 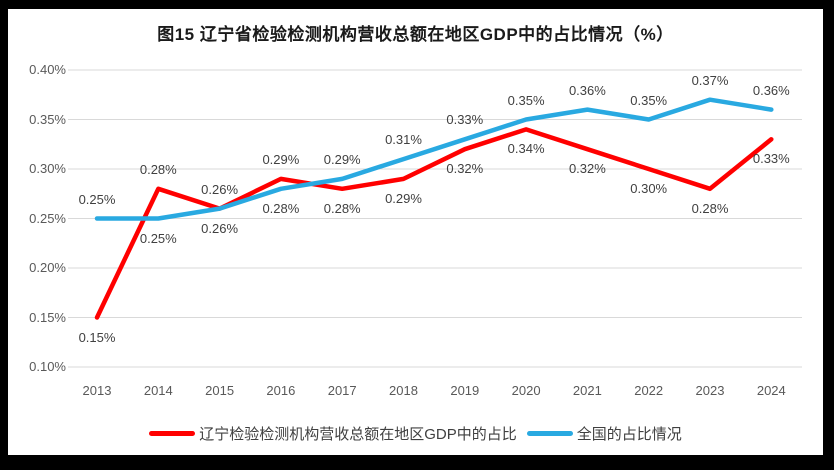 What do you see at coordinates (47, 69) in the screenshot?
I see `y-axis-label: 0.40%` at bounding box center [47, 69].